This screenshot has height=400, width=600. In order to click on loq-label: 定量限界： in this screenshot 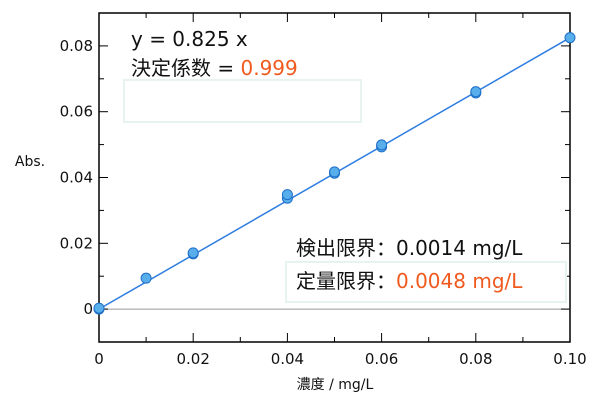, I will do `click(346, 281)`.